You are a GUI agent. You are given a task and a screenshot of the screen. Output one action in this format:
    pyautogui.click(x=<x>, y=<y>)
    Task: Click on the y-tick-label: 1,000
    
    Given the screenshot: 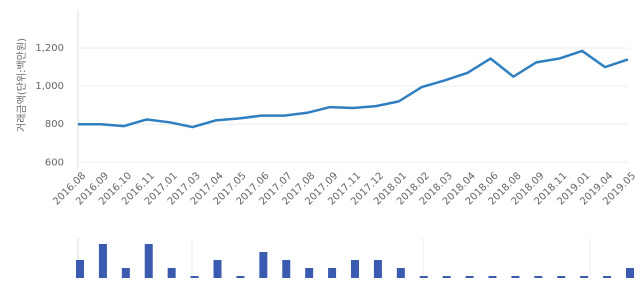 What is the action you would take?
    pyautogui.click(x=49, y=86)
    